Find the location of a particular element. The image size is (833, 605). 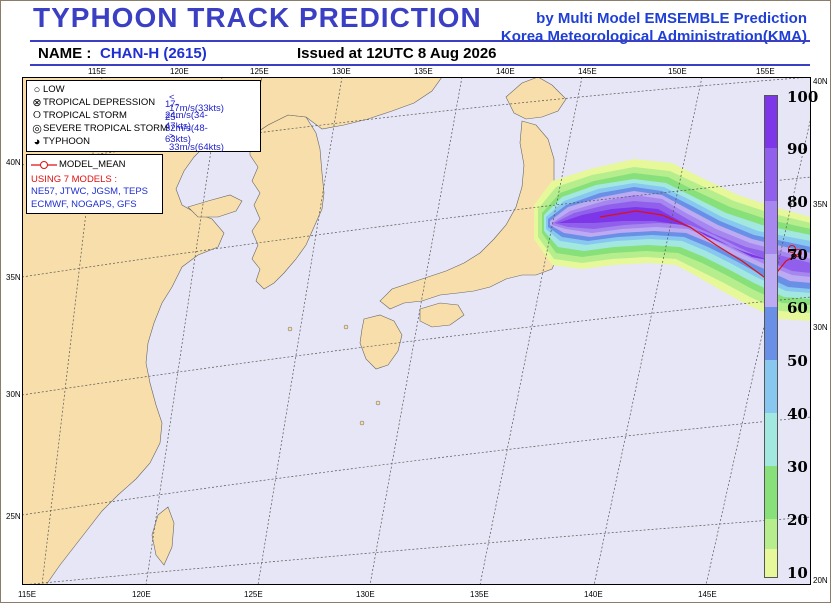

lat-label-left: 40N is located at coordinates (13, 162).